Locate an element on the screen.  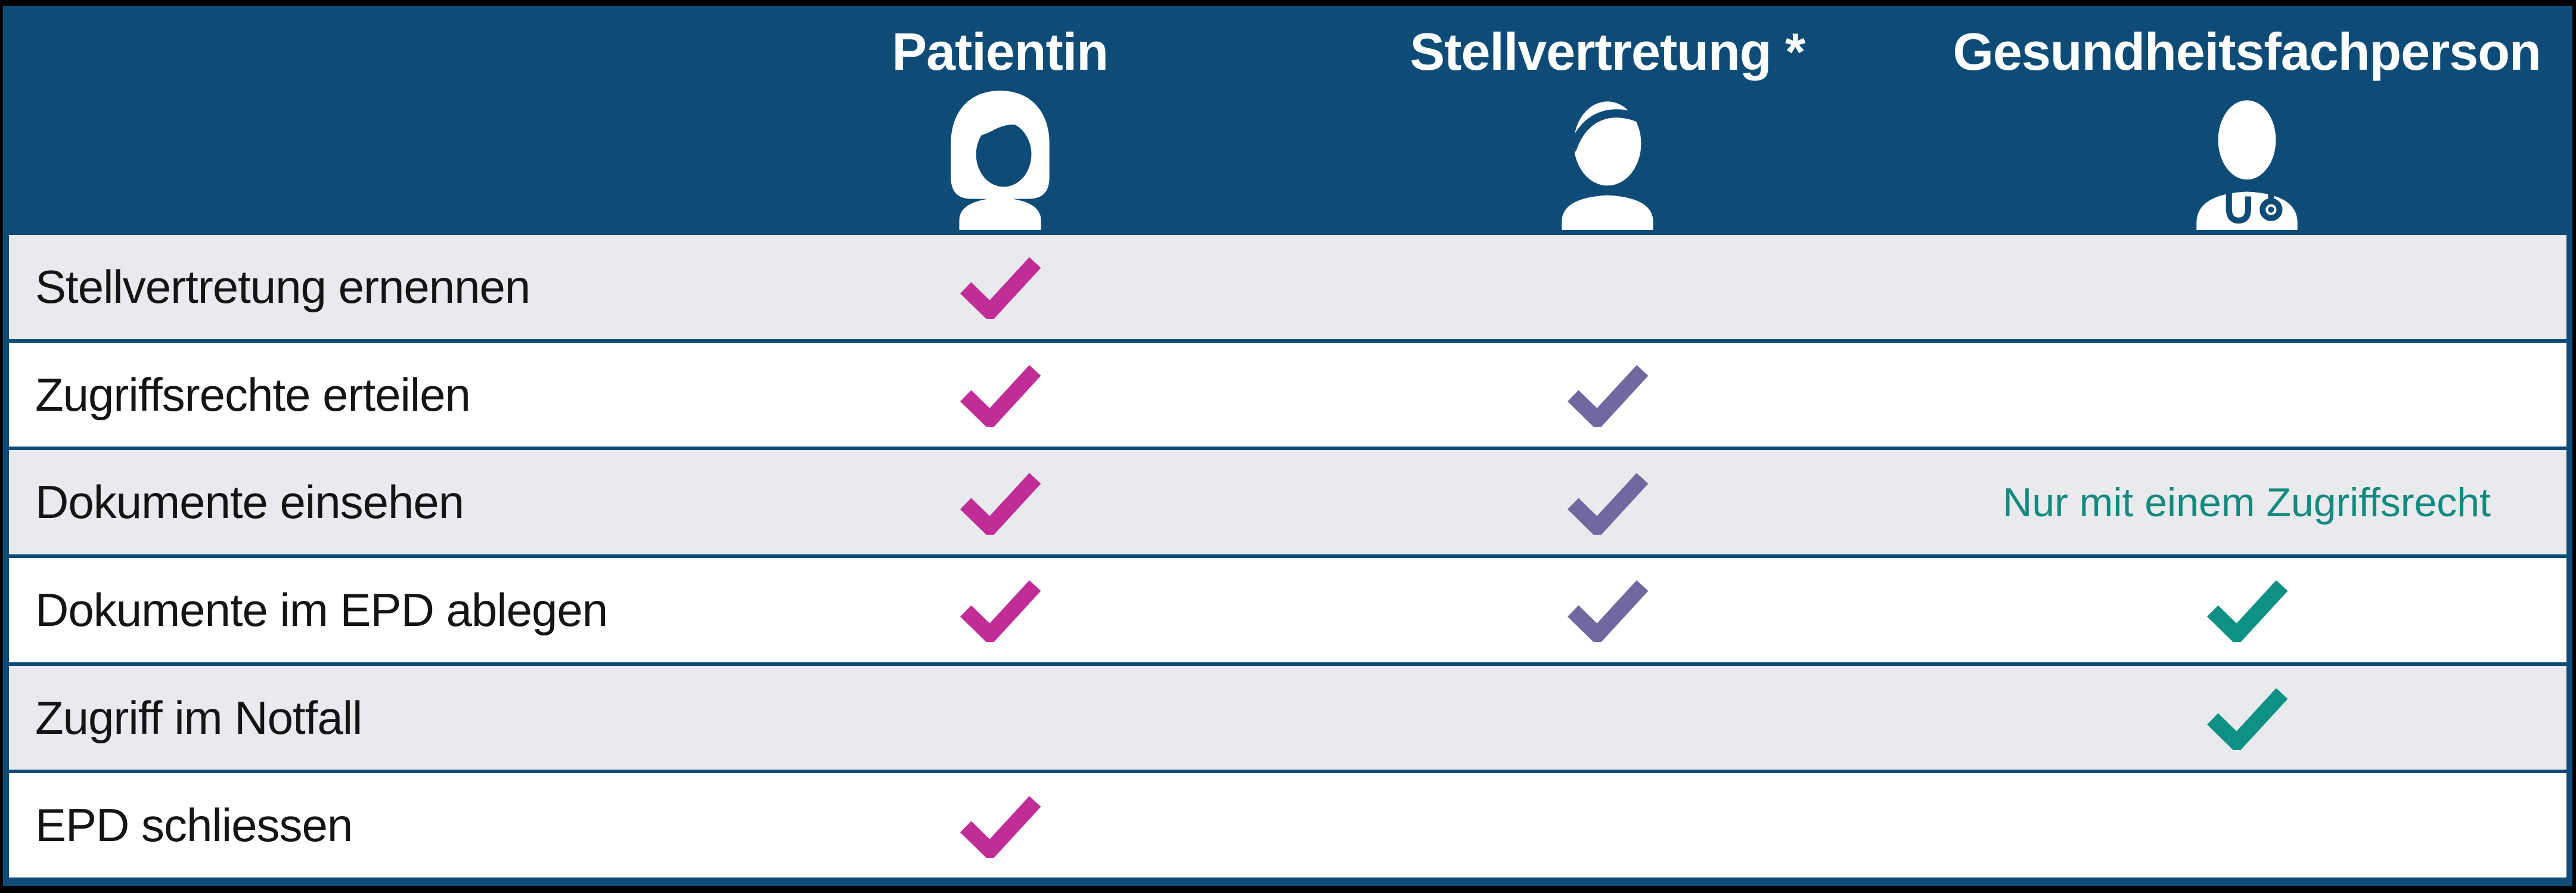
table-row: Dokumente im EPD ablegen is located at coordinates (1287, 608).